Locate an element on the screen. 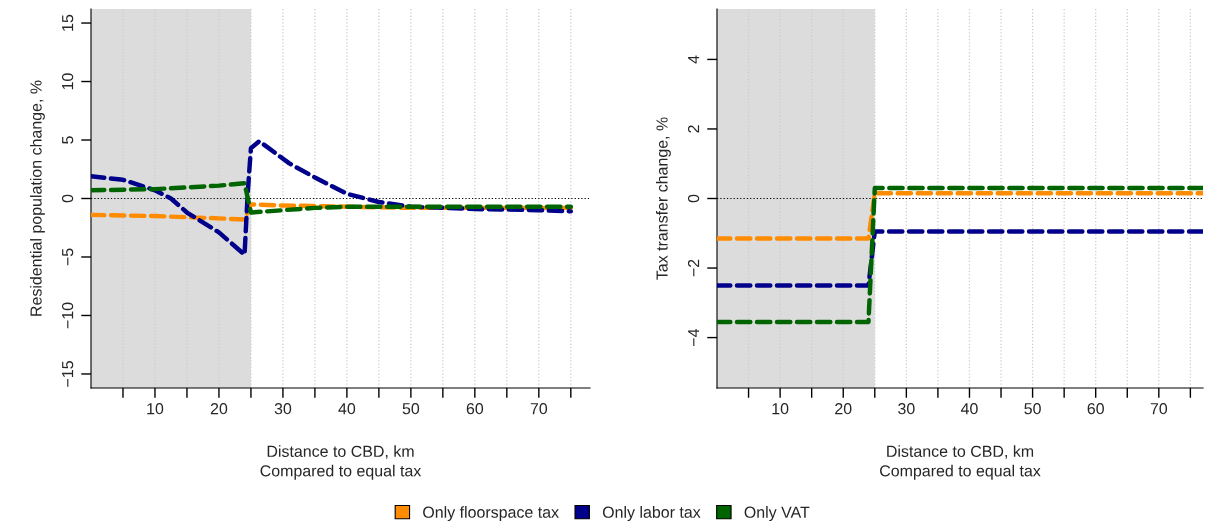 The width and height of the screenshot is (1205, 529). y-tick-label: 5 is located at coordinates (68, 140).